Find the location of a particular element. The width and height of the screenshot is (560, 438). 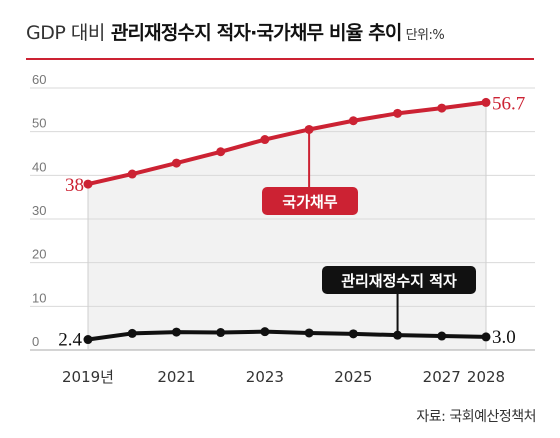

debt-callout-label: 국가채무 is located at coordinates (309, 202).